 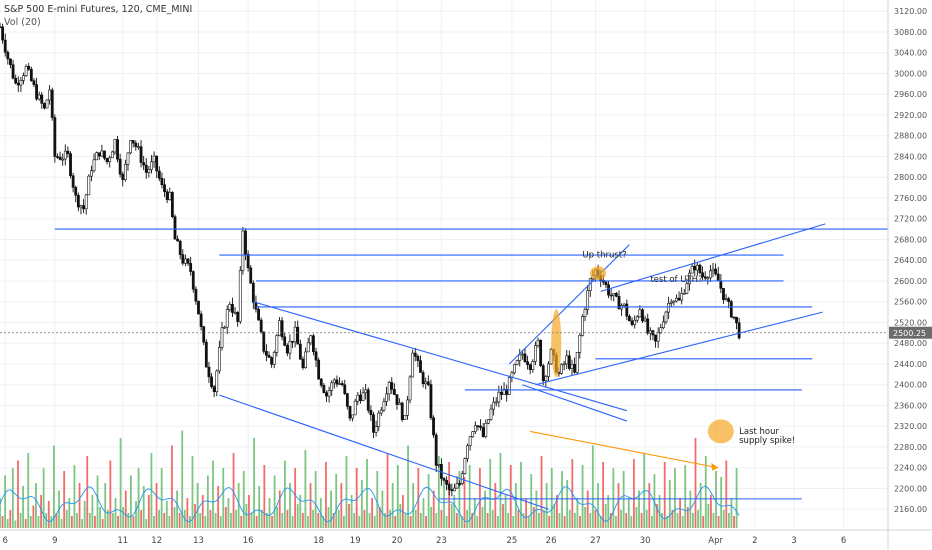 What do you see at coordinates (355, 541) in the screenshot?
I see `x-tick-label: 19` at bounding box center [355, 541].